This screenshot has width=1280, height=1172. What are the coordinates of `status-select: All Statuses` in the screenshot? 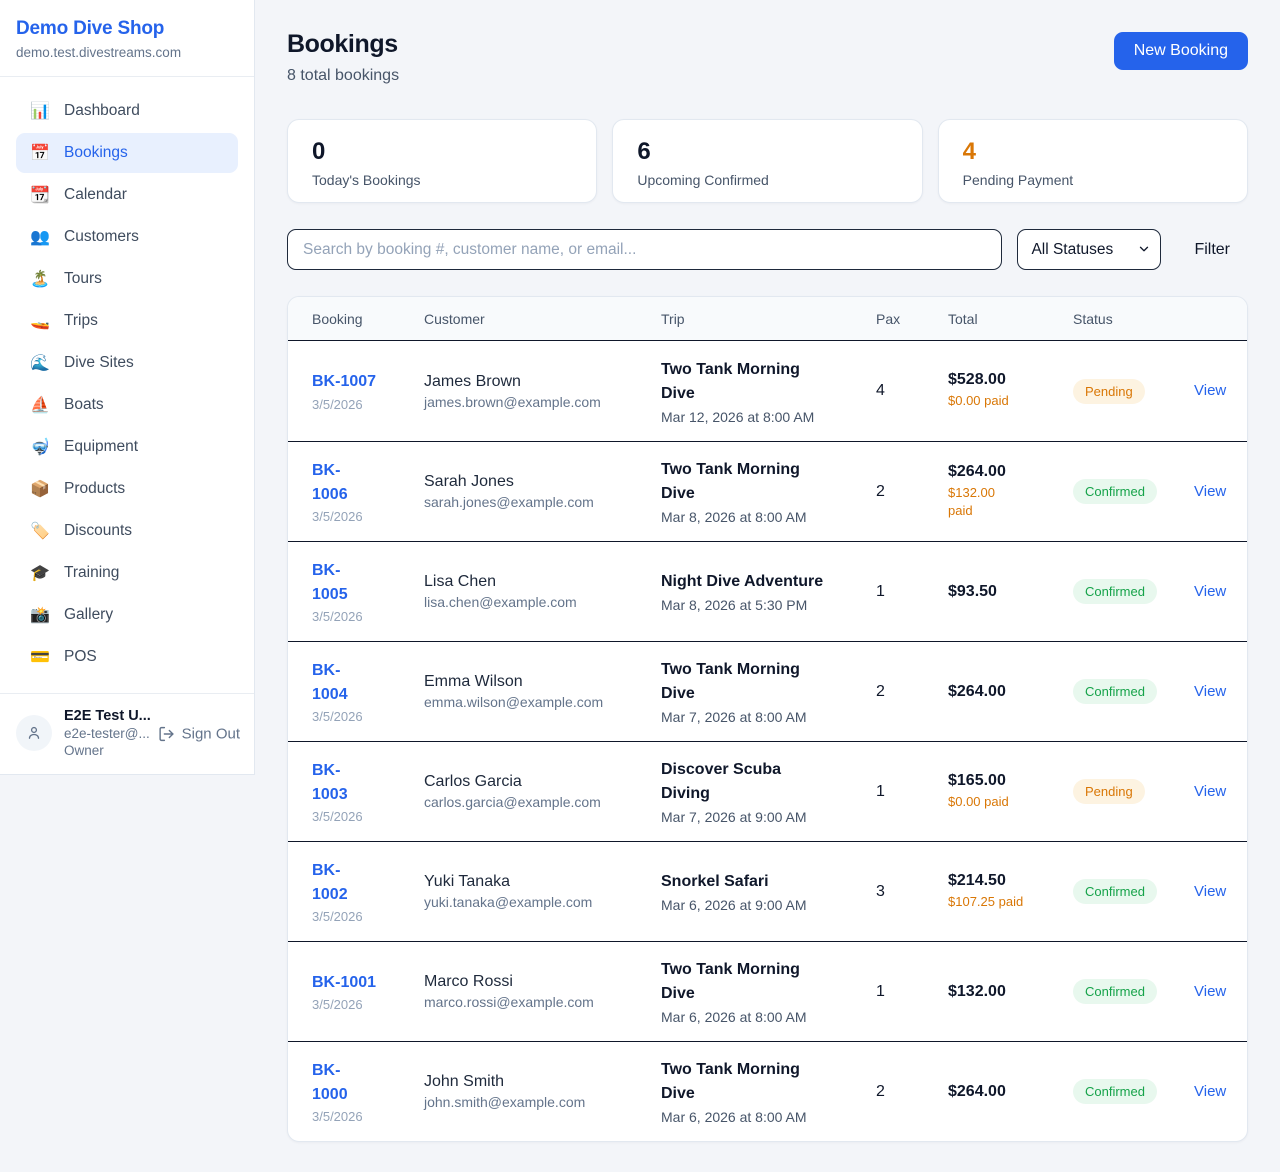 It's located at (1089, 249).